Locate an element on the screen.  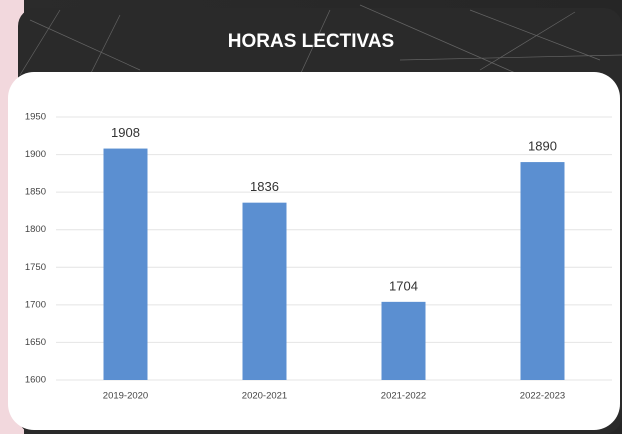
data-label: 1890 is located at coordinates (542, 146).